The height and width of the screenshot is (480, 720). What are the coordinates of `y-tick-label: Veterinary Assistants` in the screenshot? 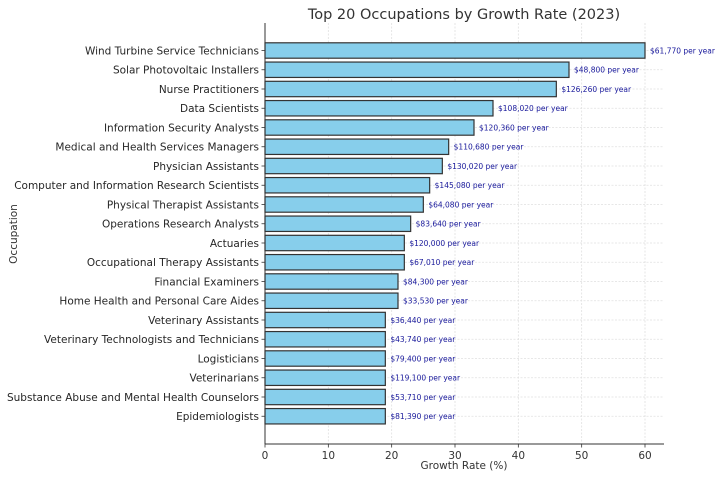 It's located at (203, 321).